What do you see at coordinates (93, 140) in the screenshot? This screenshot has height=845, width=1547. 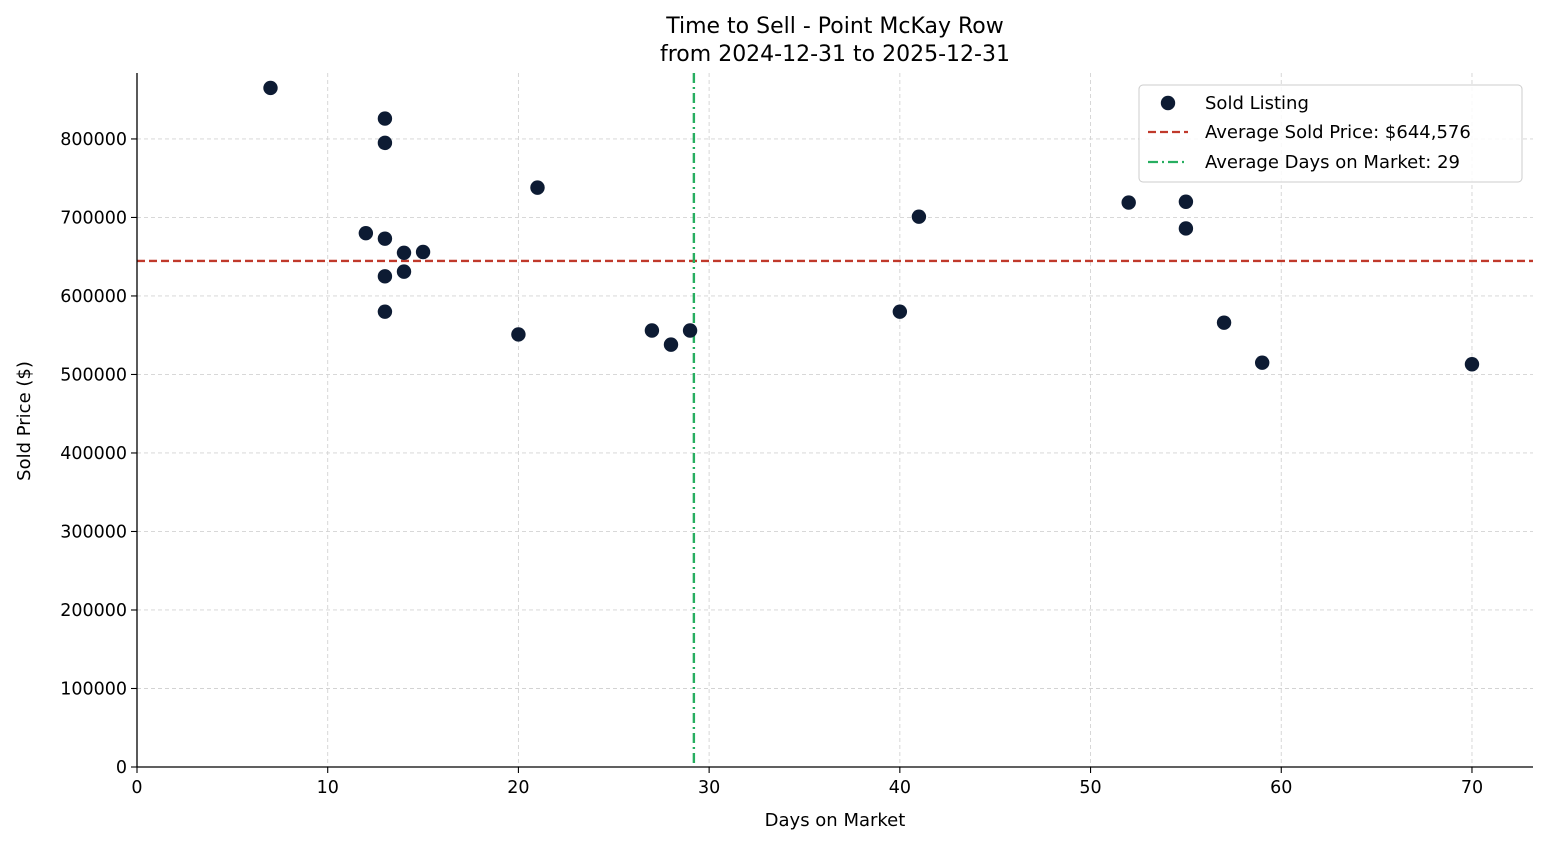 I see `y-tick-label-800000: 800000` at bounding box center [93, 140].